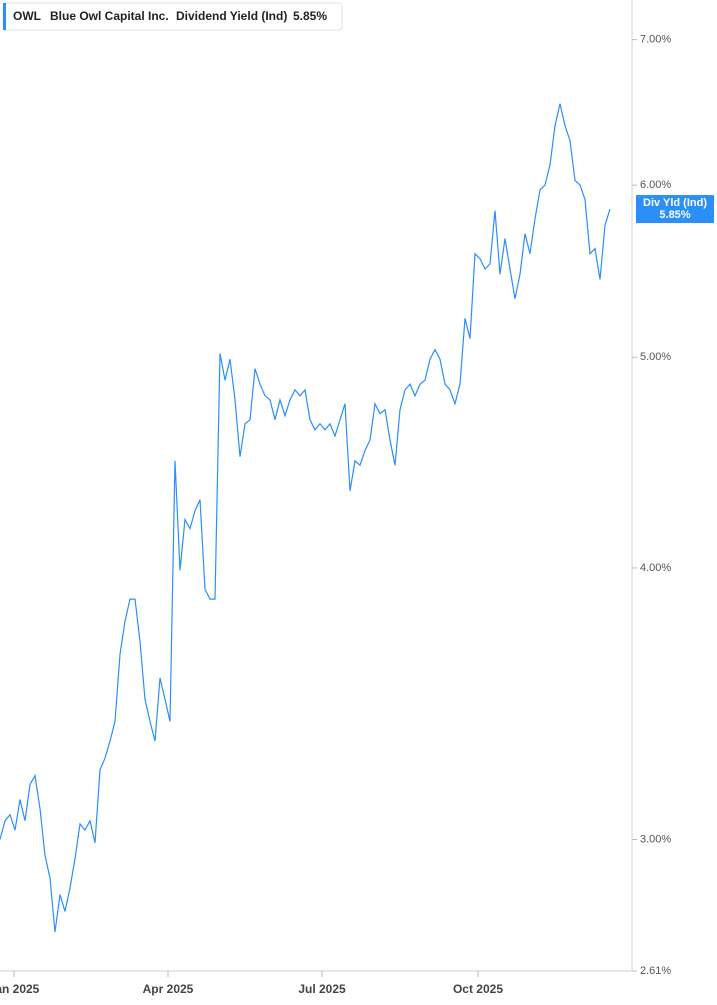  I want to click on x-tick-label: Jan 2025, so click(20, 989).